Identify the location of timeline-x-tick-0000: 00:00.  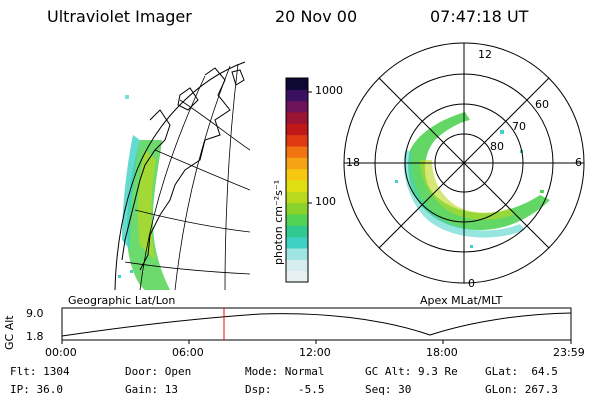
(61, 352).